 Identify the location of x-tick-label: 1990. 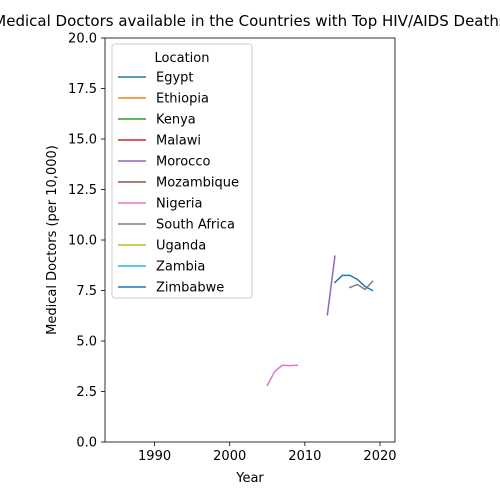
(154, 456).